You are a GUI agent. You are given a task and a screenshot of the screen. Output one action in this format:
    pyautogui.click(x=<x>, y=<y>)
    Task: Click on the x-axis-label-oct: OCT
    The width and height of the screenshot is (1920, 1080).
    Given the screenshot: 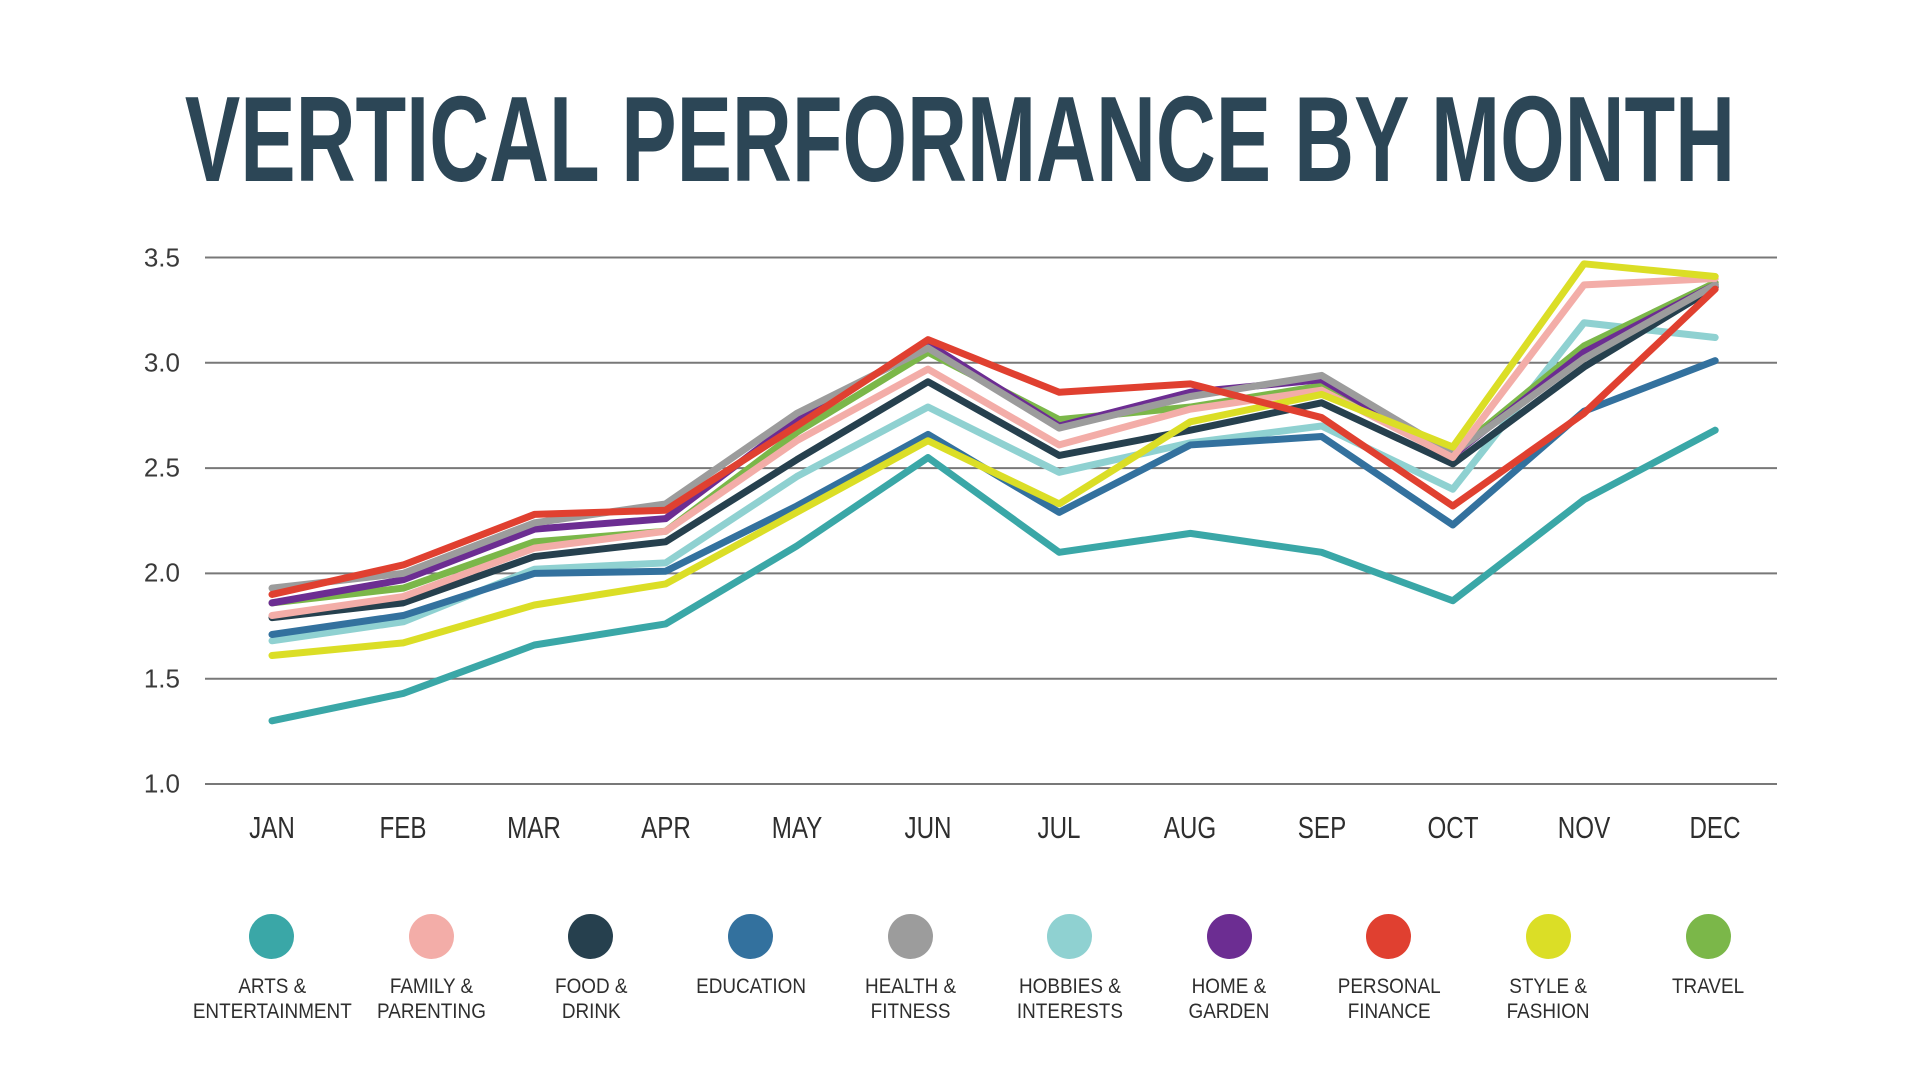 What is the action you would take?
    pyautogui.click(x=1453, y=827)
    